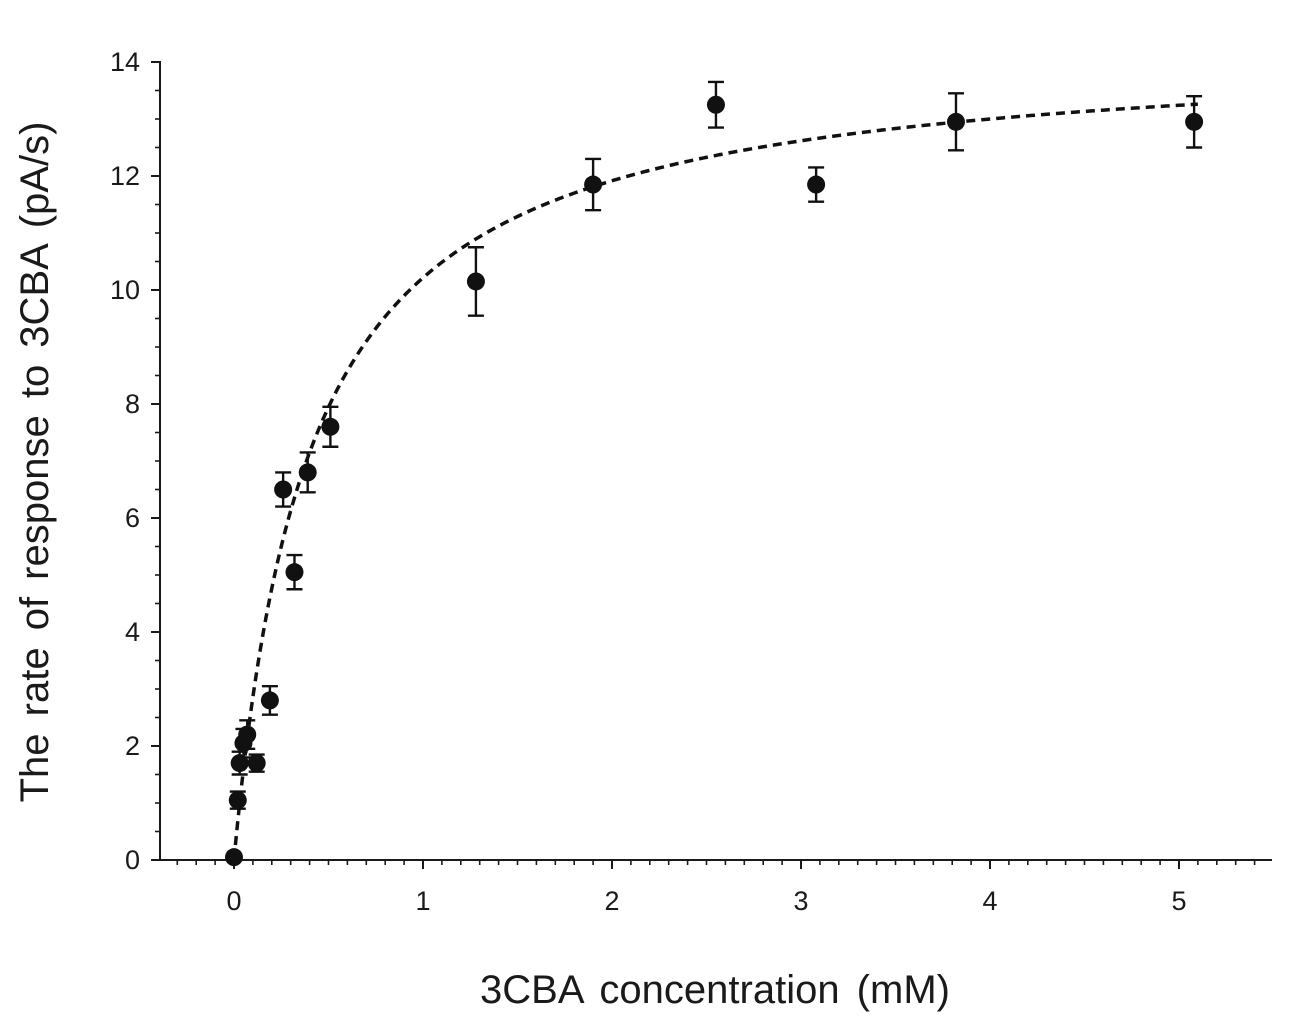 The image size is (1295, 1021). I want to click on y-tick-label: 10, so click(125, 290).